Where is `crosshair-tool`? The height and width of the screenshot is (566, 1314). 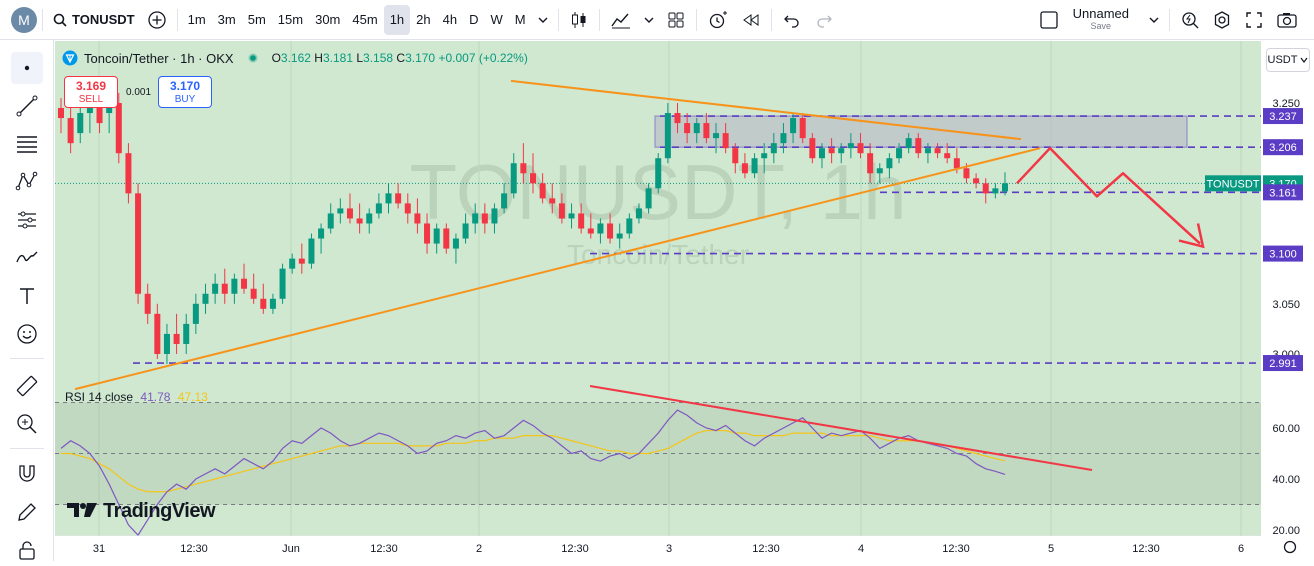 crosshair-tool is located at coordinates (27, 68).